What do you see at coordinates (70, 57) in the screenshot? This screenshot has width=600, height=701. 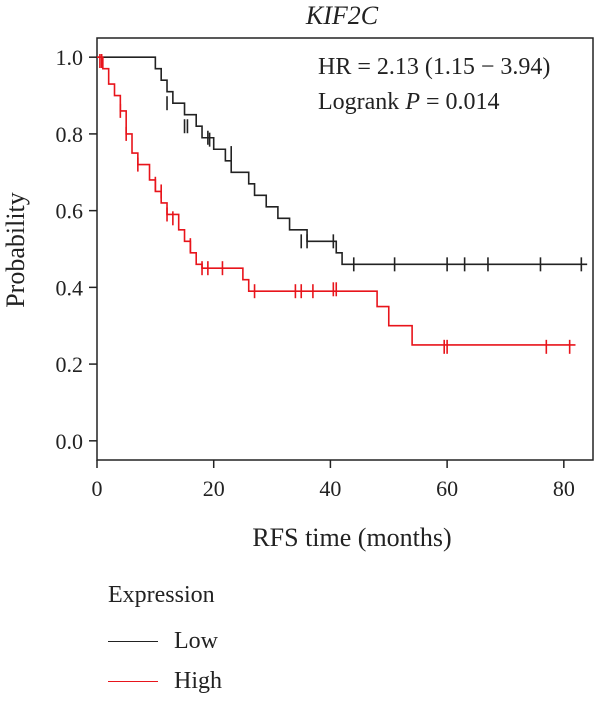 I see `y-tick-label-5: 1.0` at bounding box center [70, 57].